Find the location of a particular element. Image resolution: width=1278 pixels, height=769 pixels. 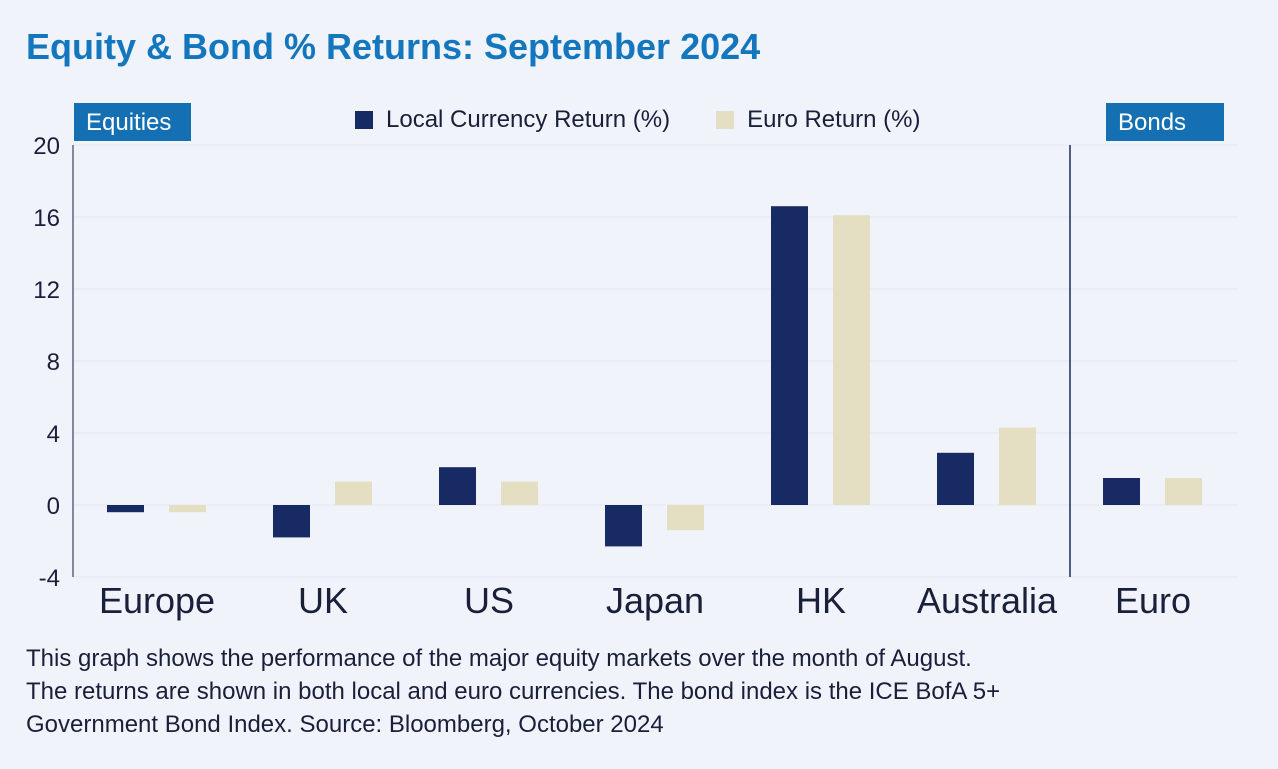

x-category-label: Europe is located at coordinates (157, 600).